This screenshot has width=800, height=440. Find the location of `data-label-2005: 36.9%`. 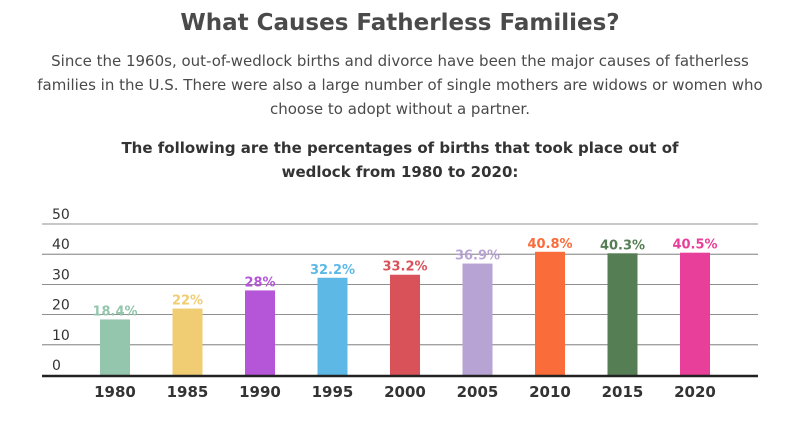

data-label-2005: 36.9% is located at coordinates (477, 256).